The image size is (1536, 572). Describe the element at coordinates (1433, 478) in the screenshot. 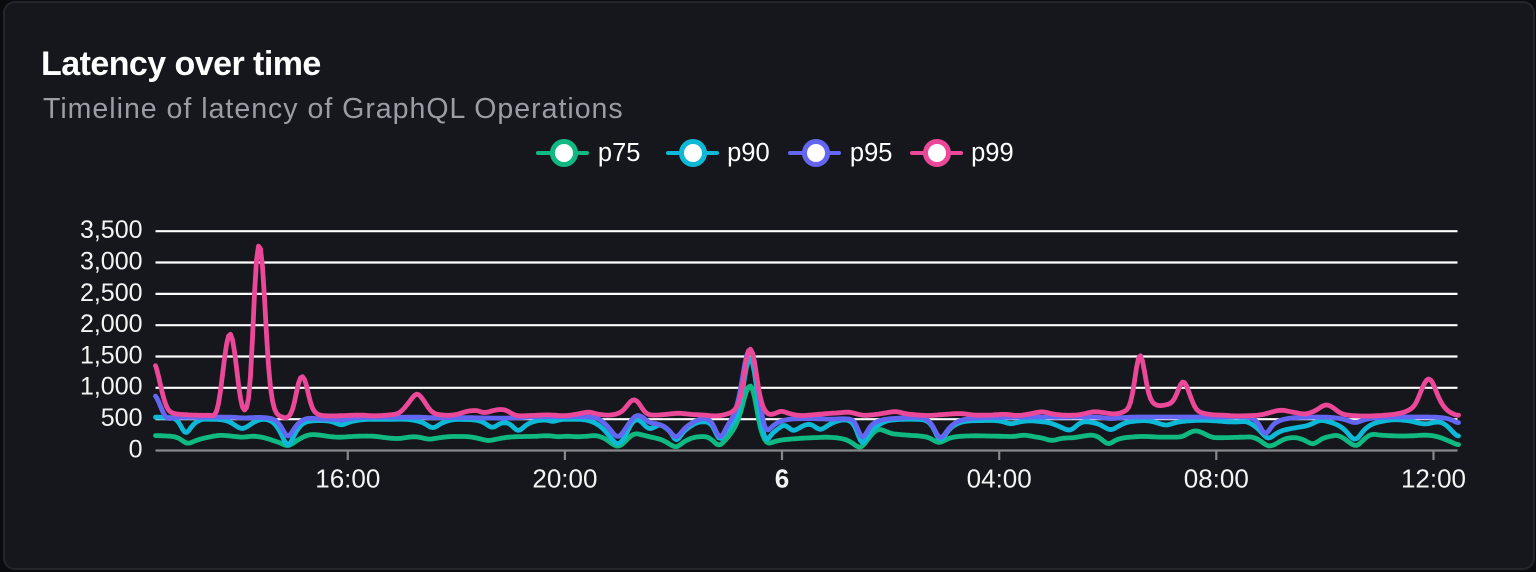

I see `svg-text: 12:00` at that location.